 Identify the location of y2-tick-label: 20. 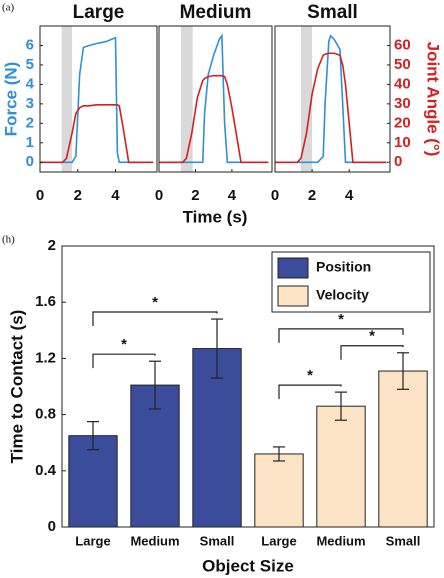
(402, 122).